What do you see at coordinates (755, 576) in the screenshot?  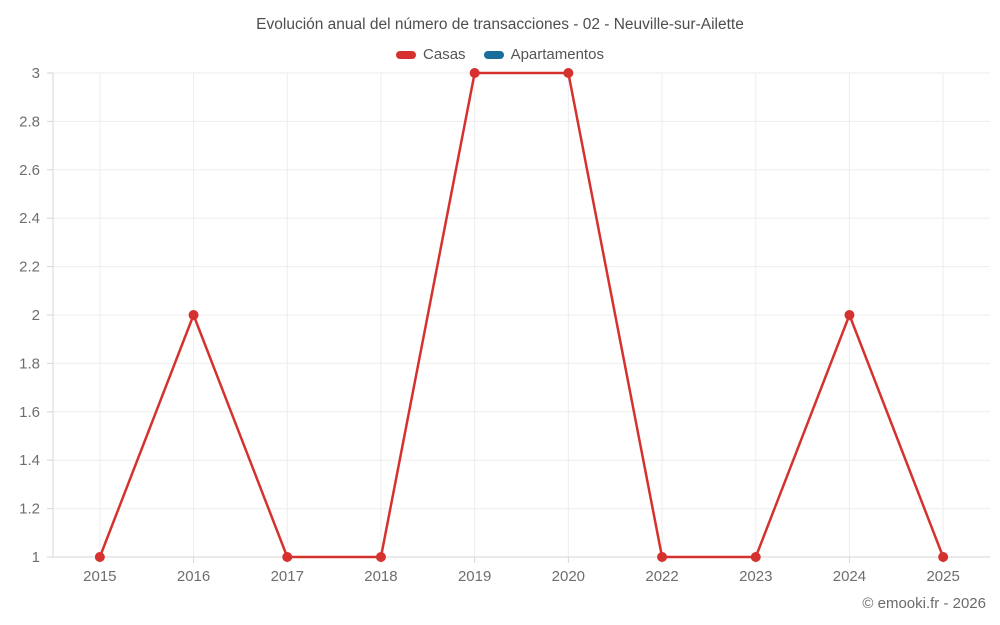 I see `x-tick-label-2023: 2023` at bounding box center [755, 576].